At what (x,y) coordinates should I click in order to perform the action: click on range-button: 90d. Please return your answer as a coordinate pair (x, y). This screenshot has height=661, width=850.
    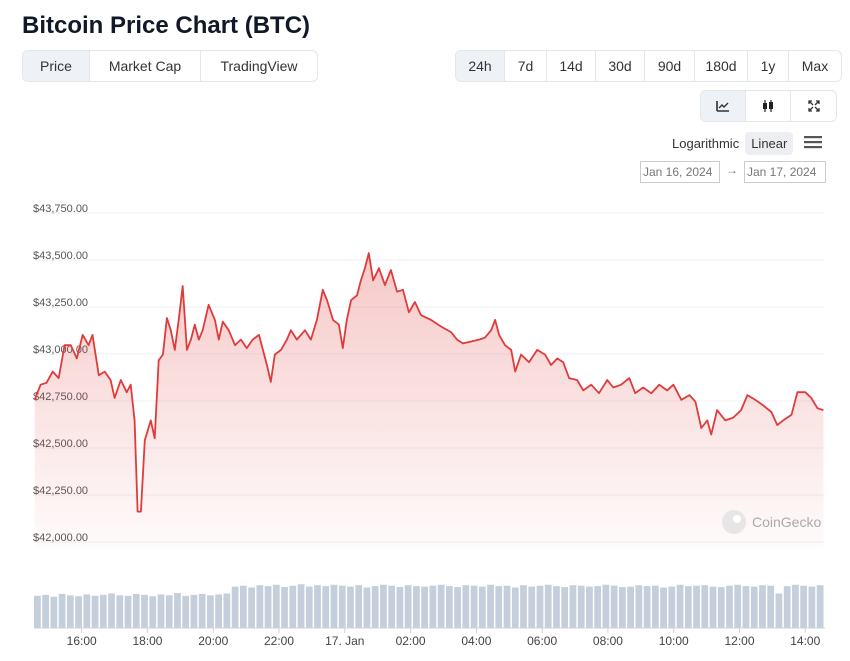
    Looking at the image, I should click on (670, 66).